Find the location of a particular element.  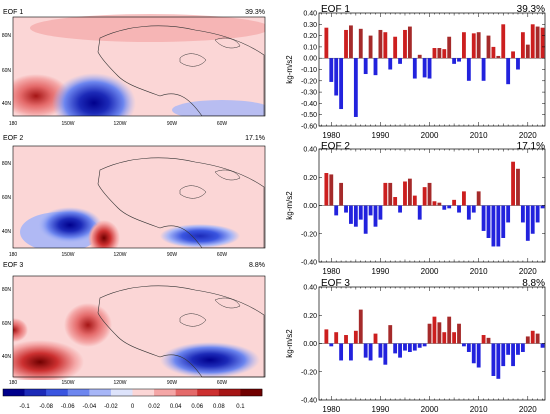

eof3-lon-120w: 120W is located at coordinates (119, 383).